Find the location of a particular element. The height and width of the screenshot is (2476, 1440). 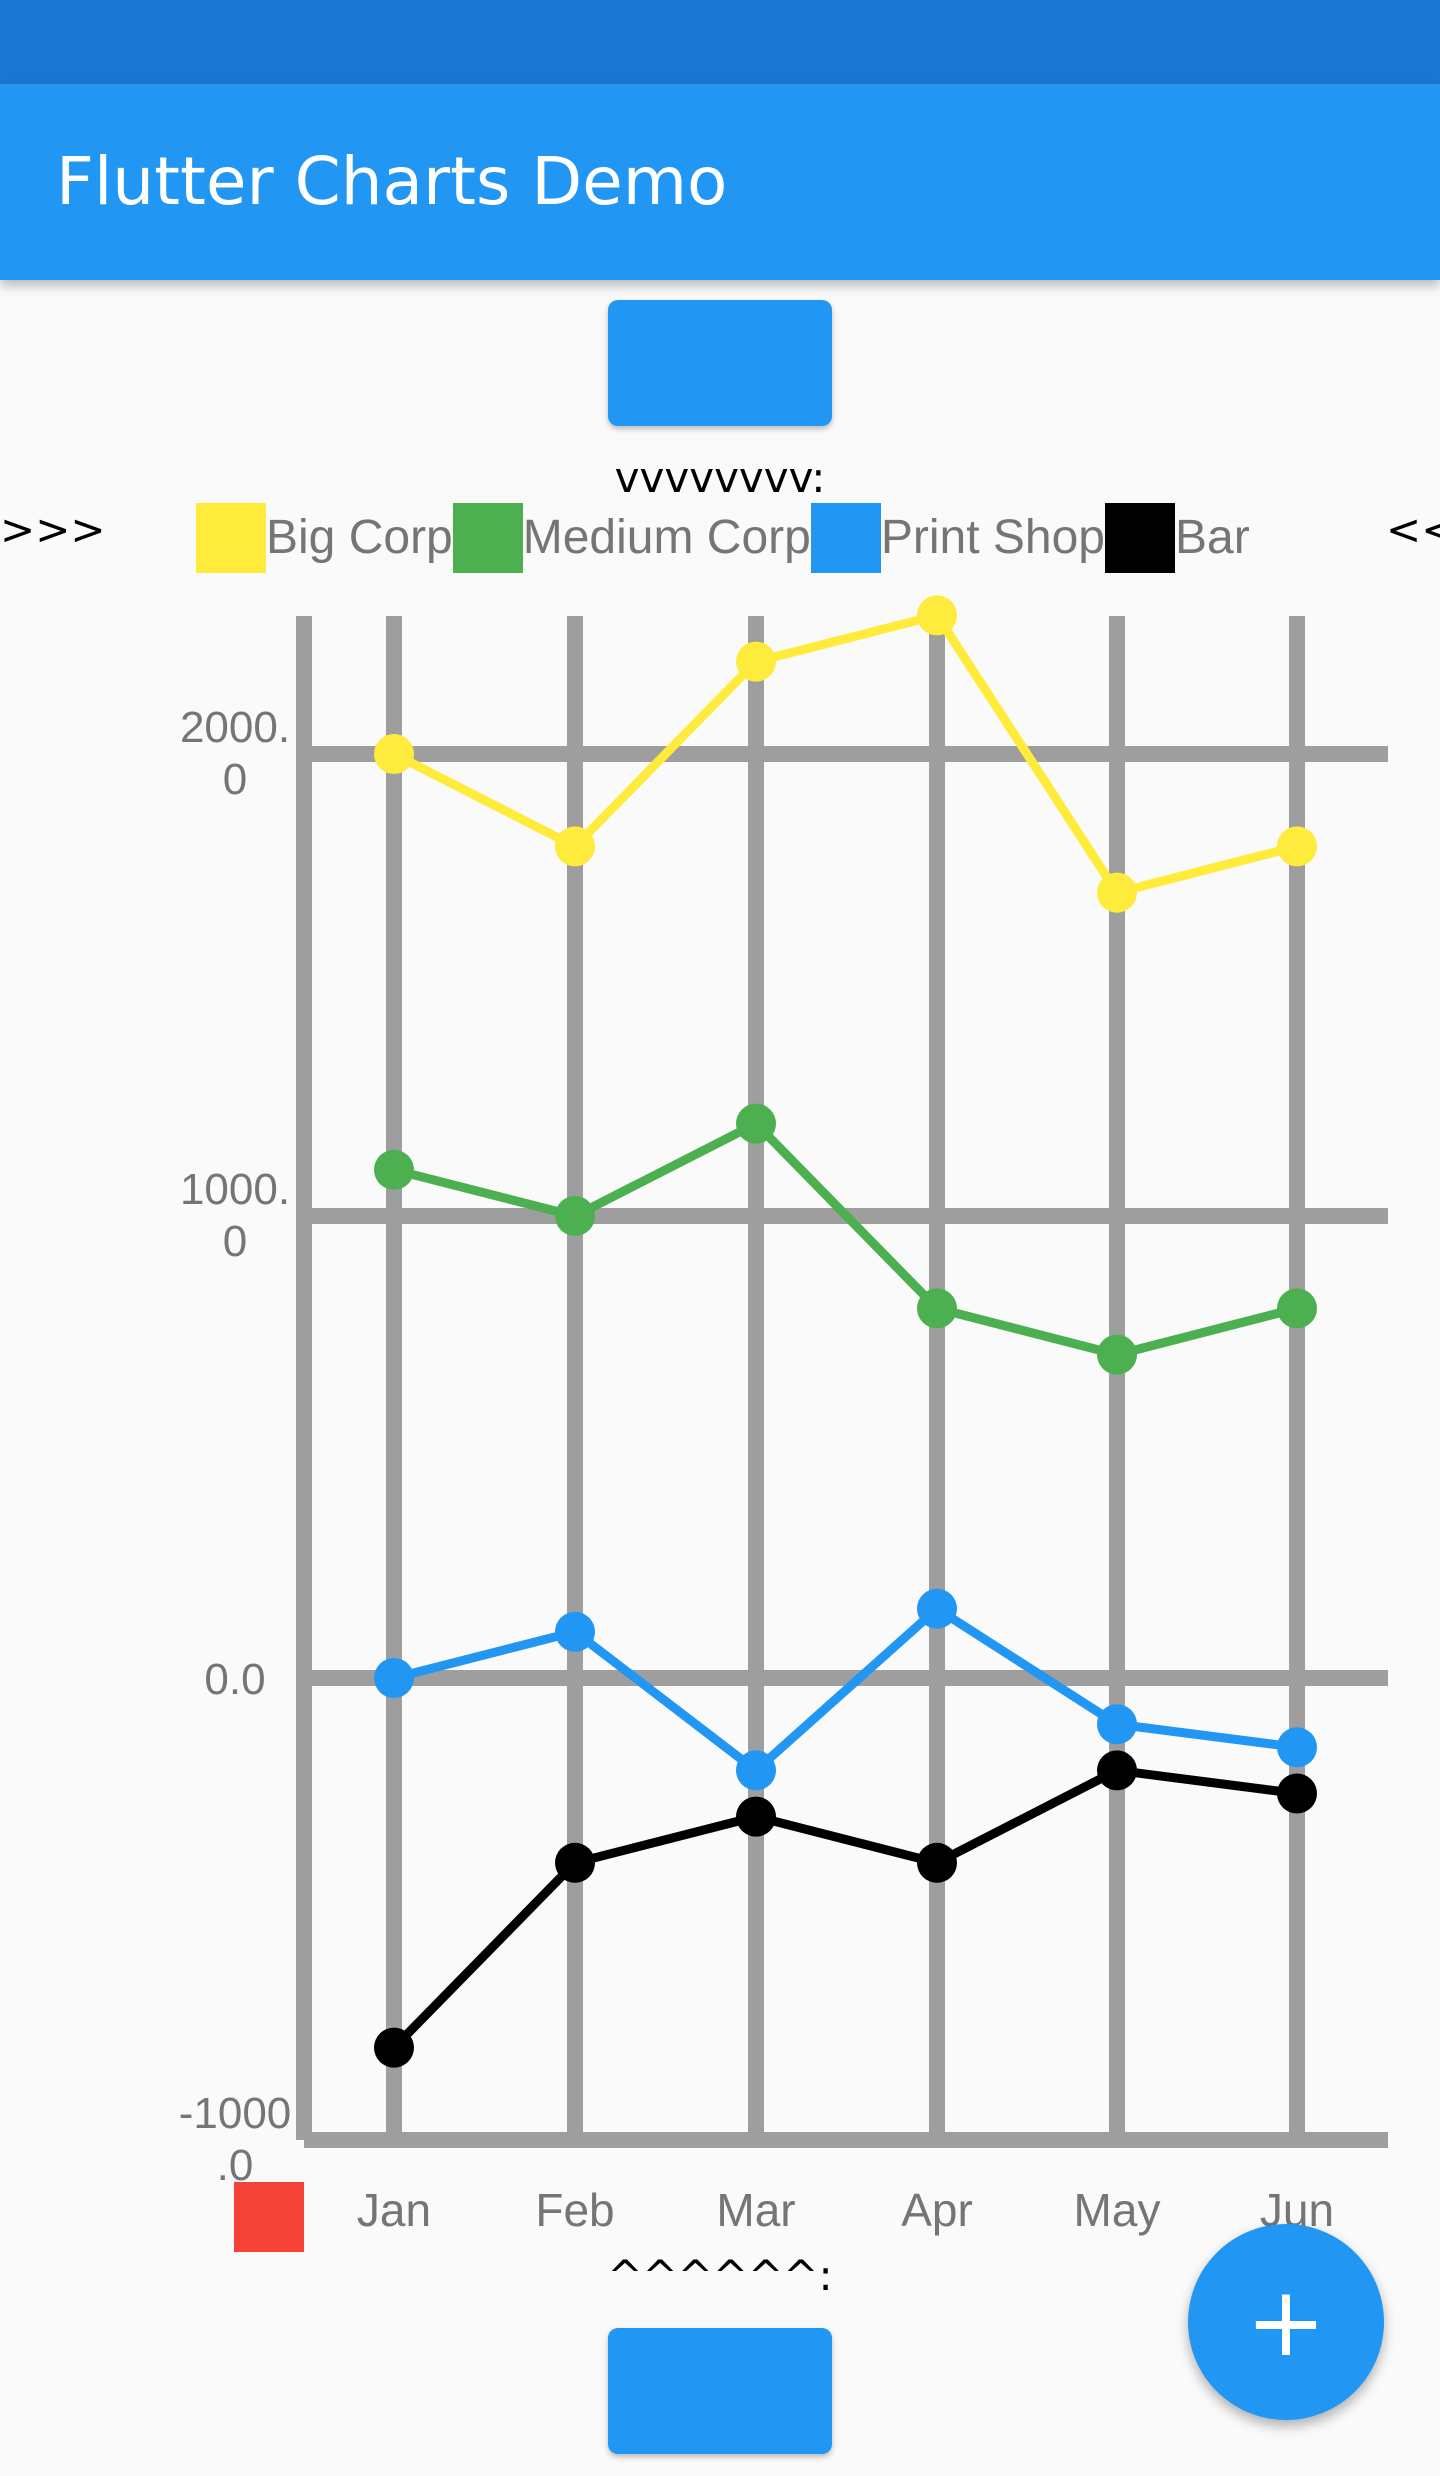

y-tick-label: -1000.0 is located at coordinates (235, 2139).